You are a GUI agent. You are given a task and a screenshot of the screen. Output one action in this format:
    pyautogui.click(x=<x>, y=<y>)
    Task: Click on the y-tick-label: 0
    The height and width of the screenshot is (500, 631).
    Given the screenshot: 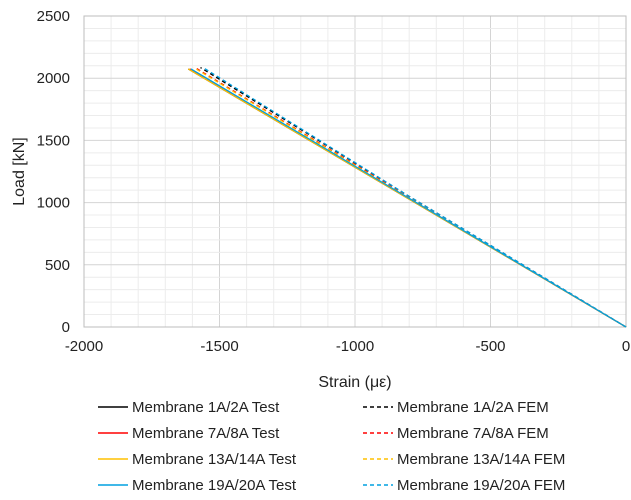 What is the action you would take?
    pyautogui.click(x=66, y=327)
    